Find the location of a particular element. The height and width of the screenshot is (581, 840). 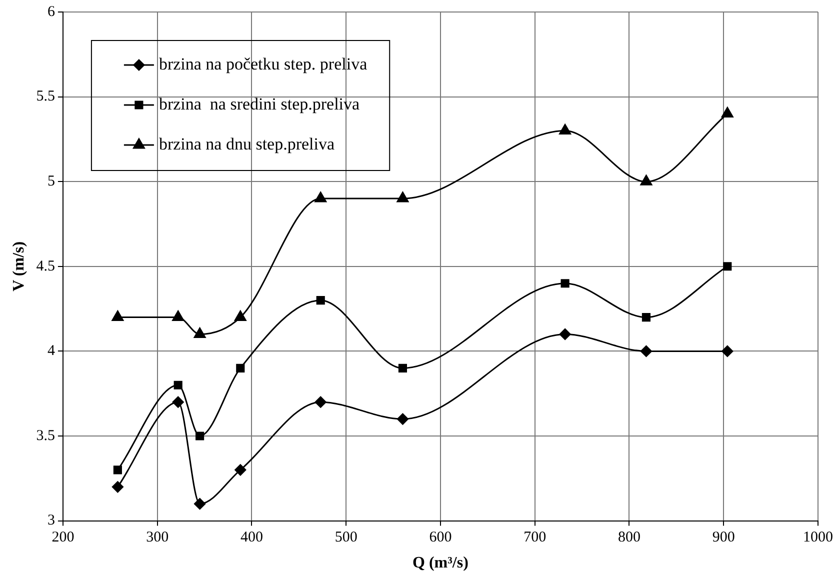

y-tick-label: 4 is located at coordinates (51, 351).